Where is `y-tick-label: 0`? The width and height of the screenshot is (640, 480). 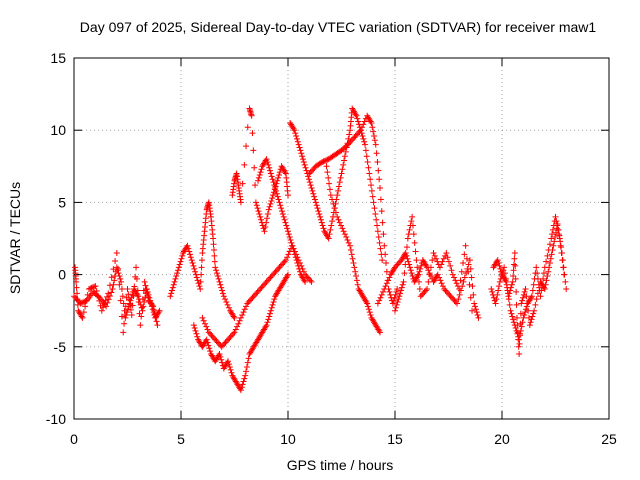 y-tick-label: 0 is located at coordinates (62, 275).